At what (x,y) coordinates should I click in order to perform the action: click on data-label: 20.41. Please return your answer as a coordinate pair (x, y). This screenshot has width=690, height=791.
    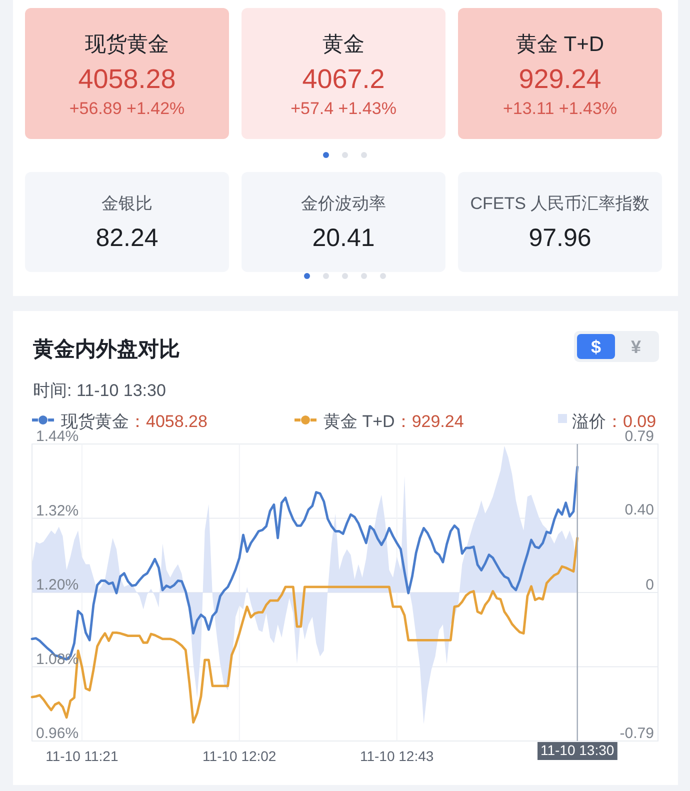
    Looking at the image, I should click on (343, 238).